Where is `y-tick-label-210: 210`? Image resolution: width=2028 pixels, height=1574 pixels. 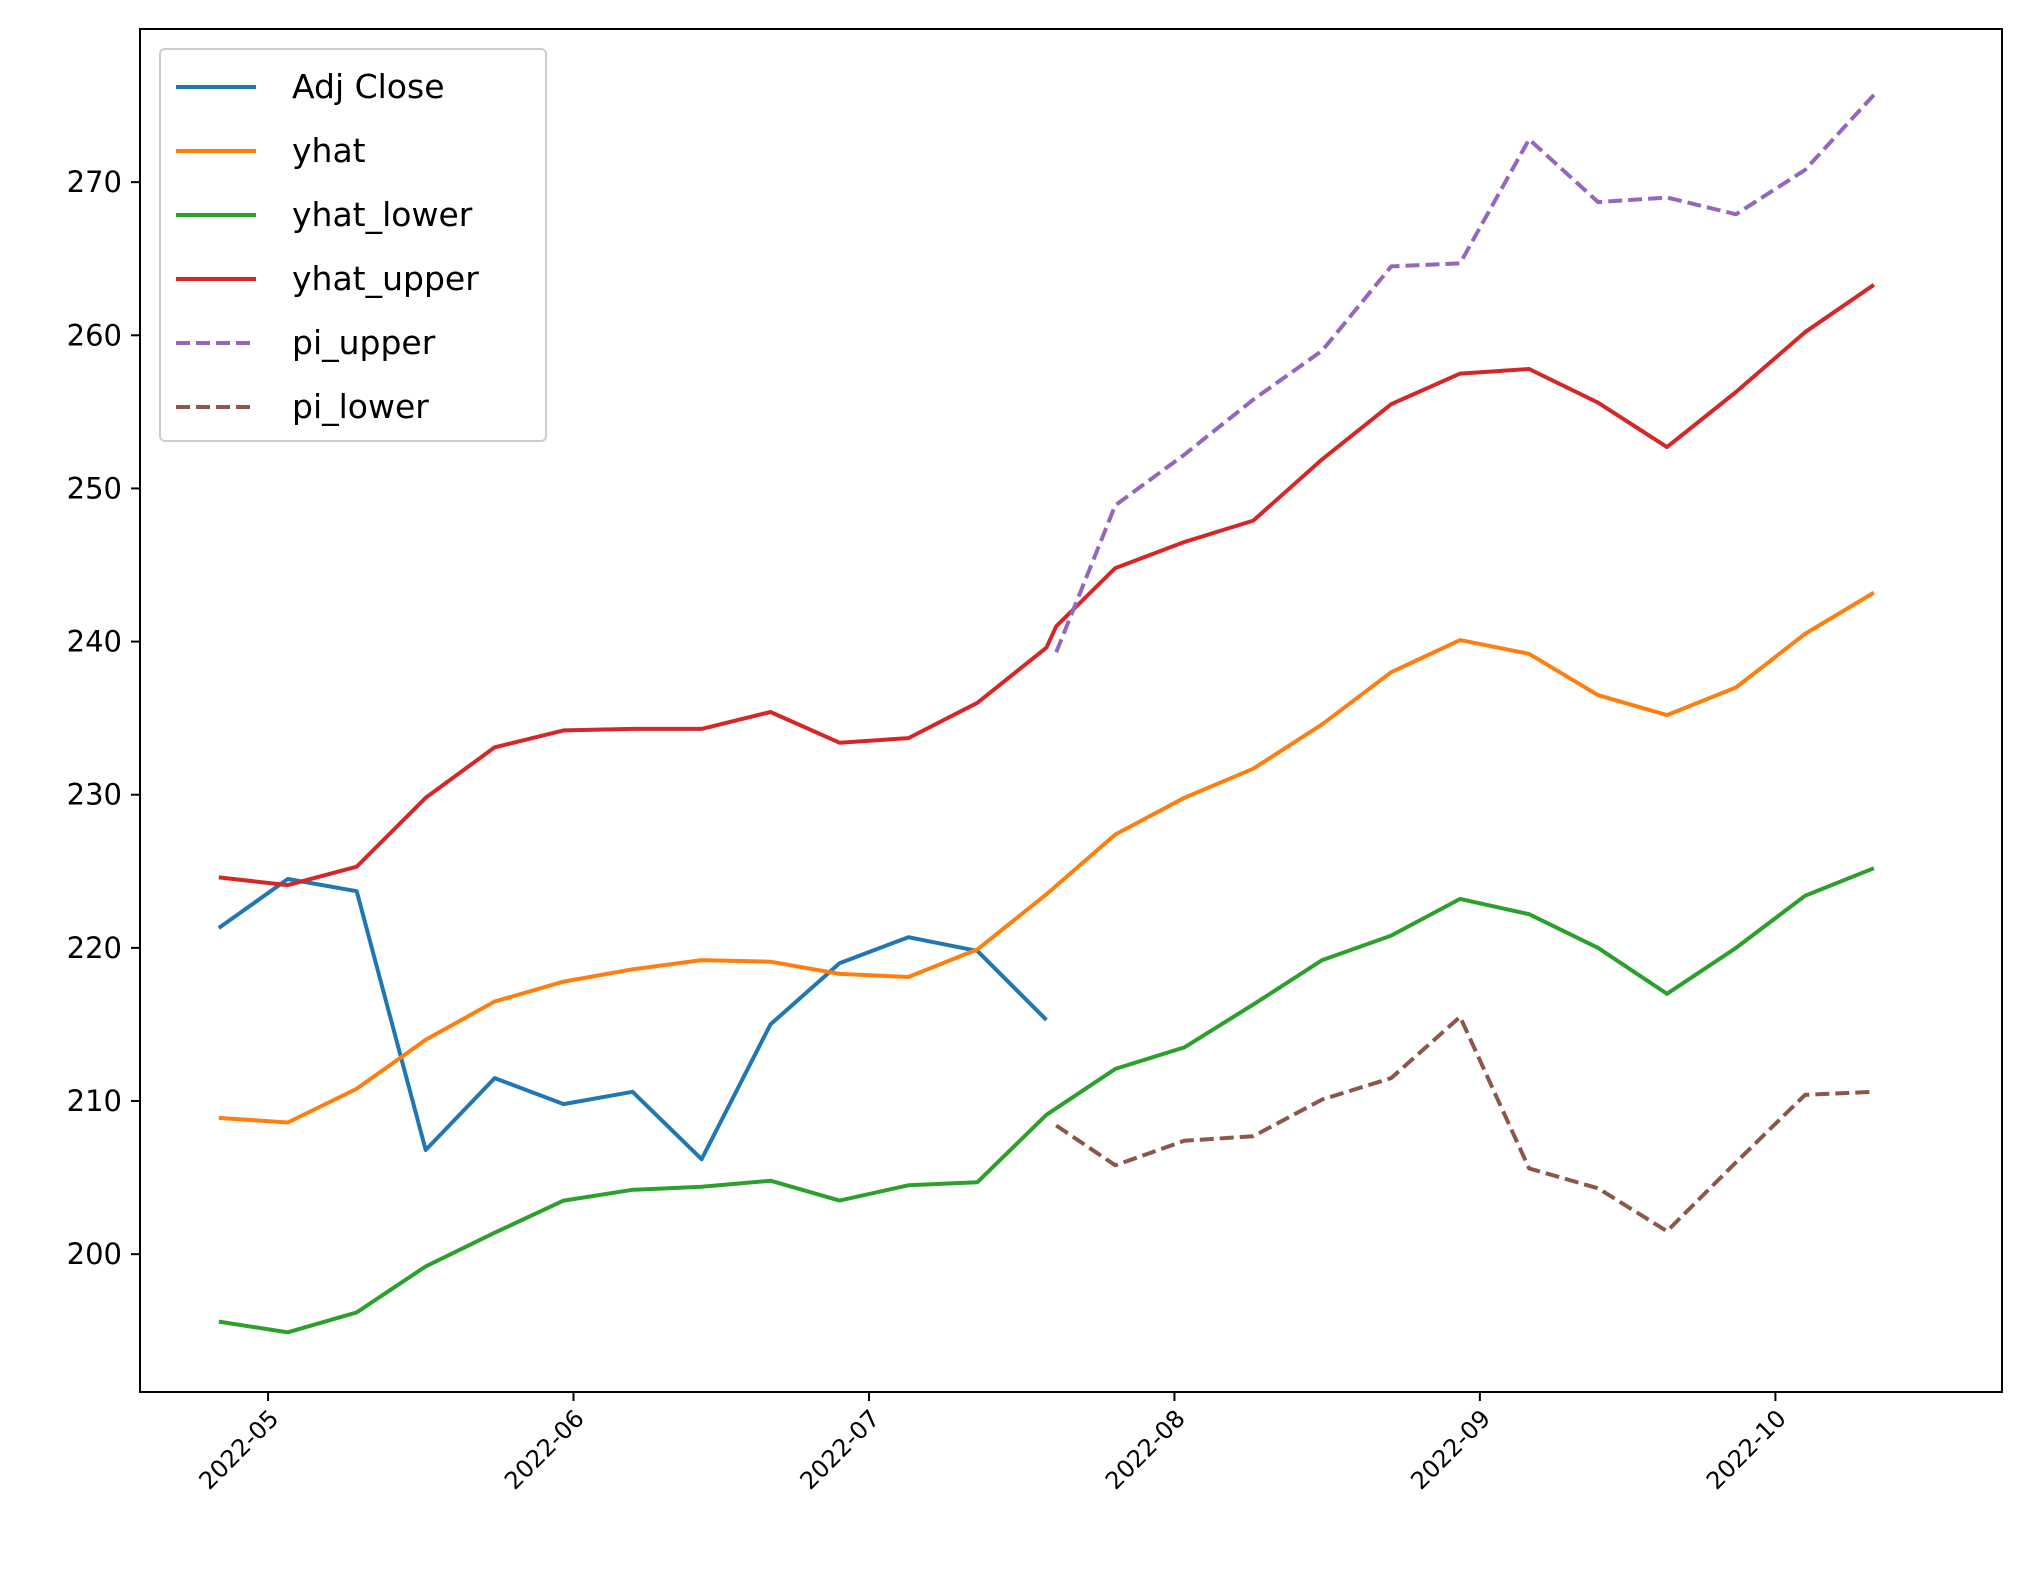 y-tick-label-210: 210 is located at coordinates (94, 1101).